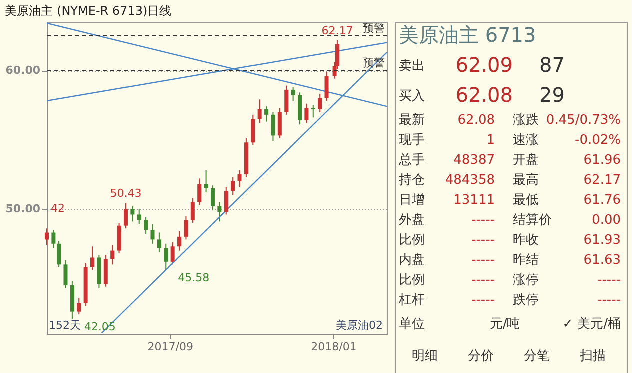  Describe the element at coordinates (412, 96) in the screenshot. I see `text: 买入` at that location.